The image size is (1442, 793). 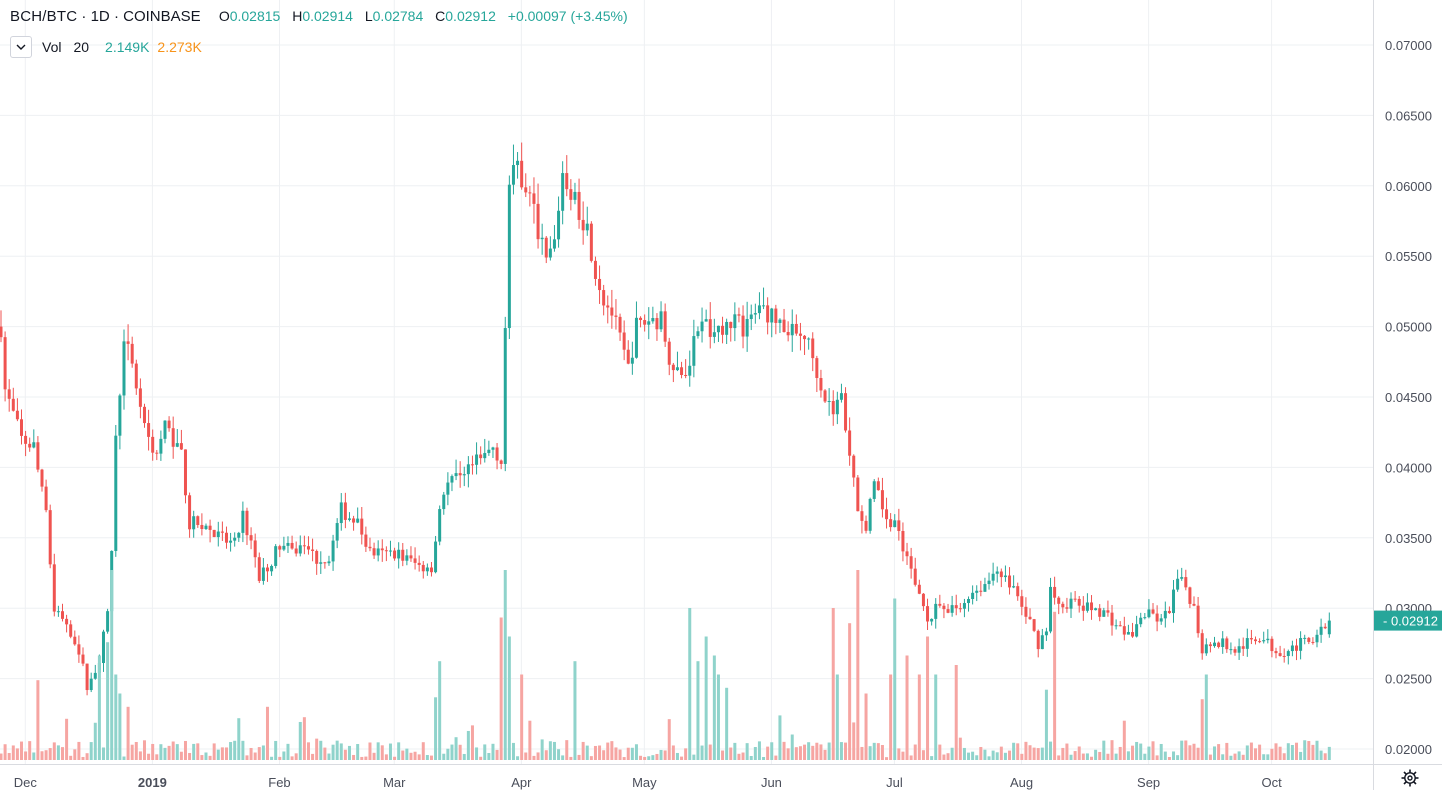 What do you see at coordinates (1408, 749) in the screenshot?
I see `price-tick-label: 0.02000` at bounding box center [1408, 749].